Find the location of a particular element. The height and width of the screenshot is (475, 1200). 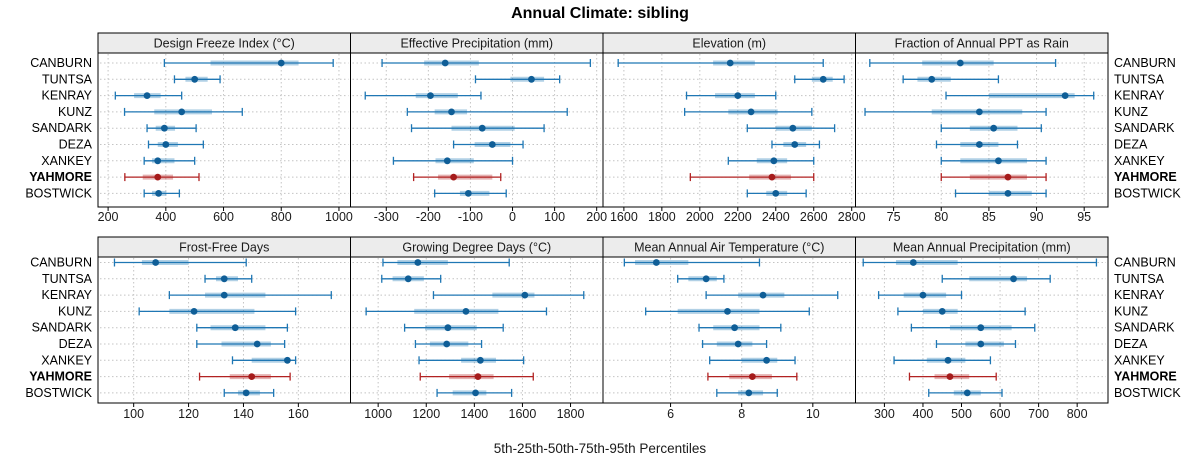

station-label-right: YAHMORE is located at coordinates (1145, 377).